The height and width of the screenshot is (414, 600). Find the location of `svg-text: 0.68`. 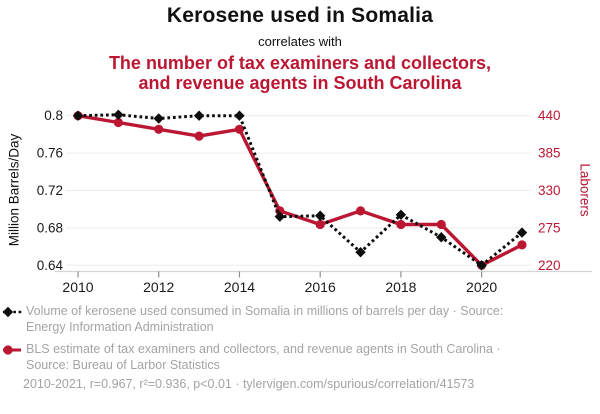

svg-text: 0.68 is located at coordinates (50, 227).